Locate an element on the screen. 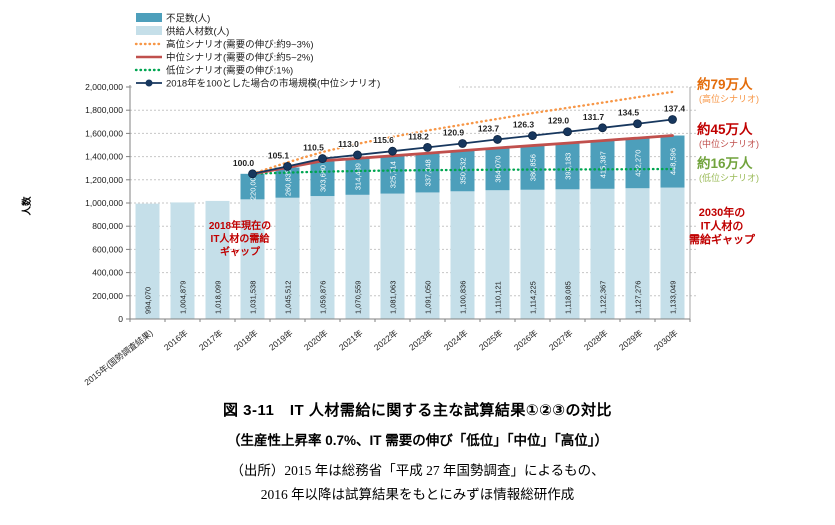 This screenshot has height=525, width=835. x-tick-label: 2026年 is located at coordinates (526, 339).